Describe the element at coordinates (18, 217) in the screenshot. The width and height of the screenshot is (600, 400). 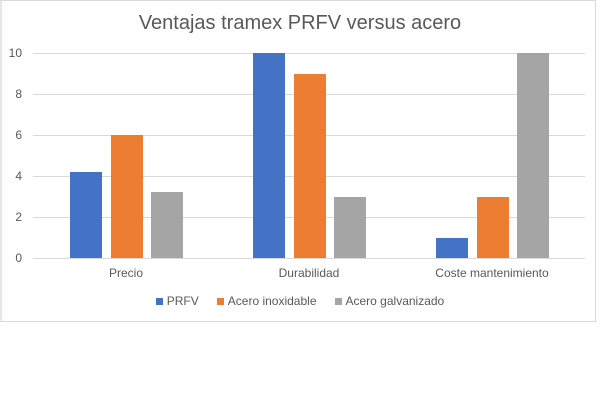
I see `y-tick-label: 2` at that location.